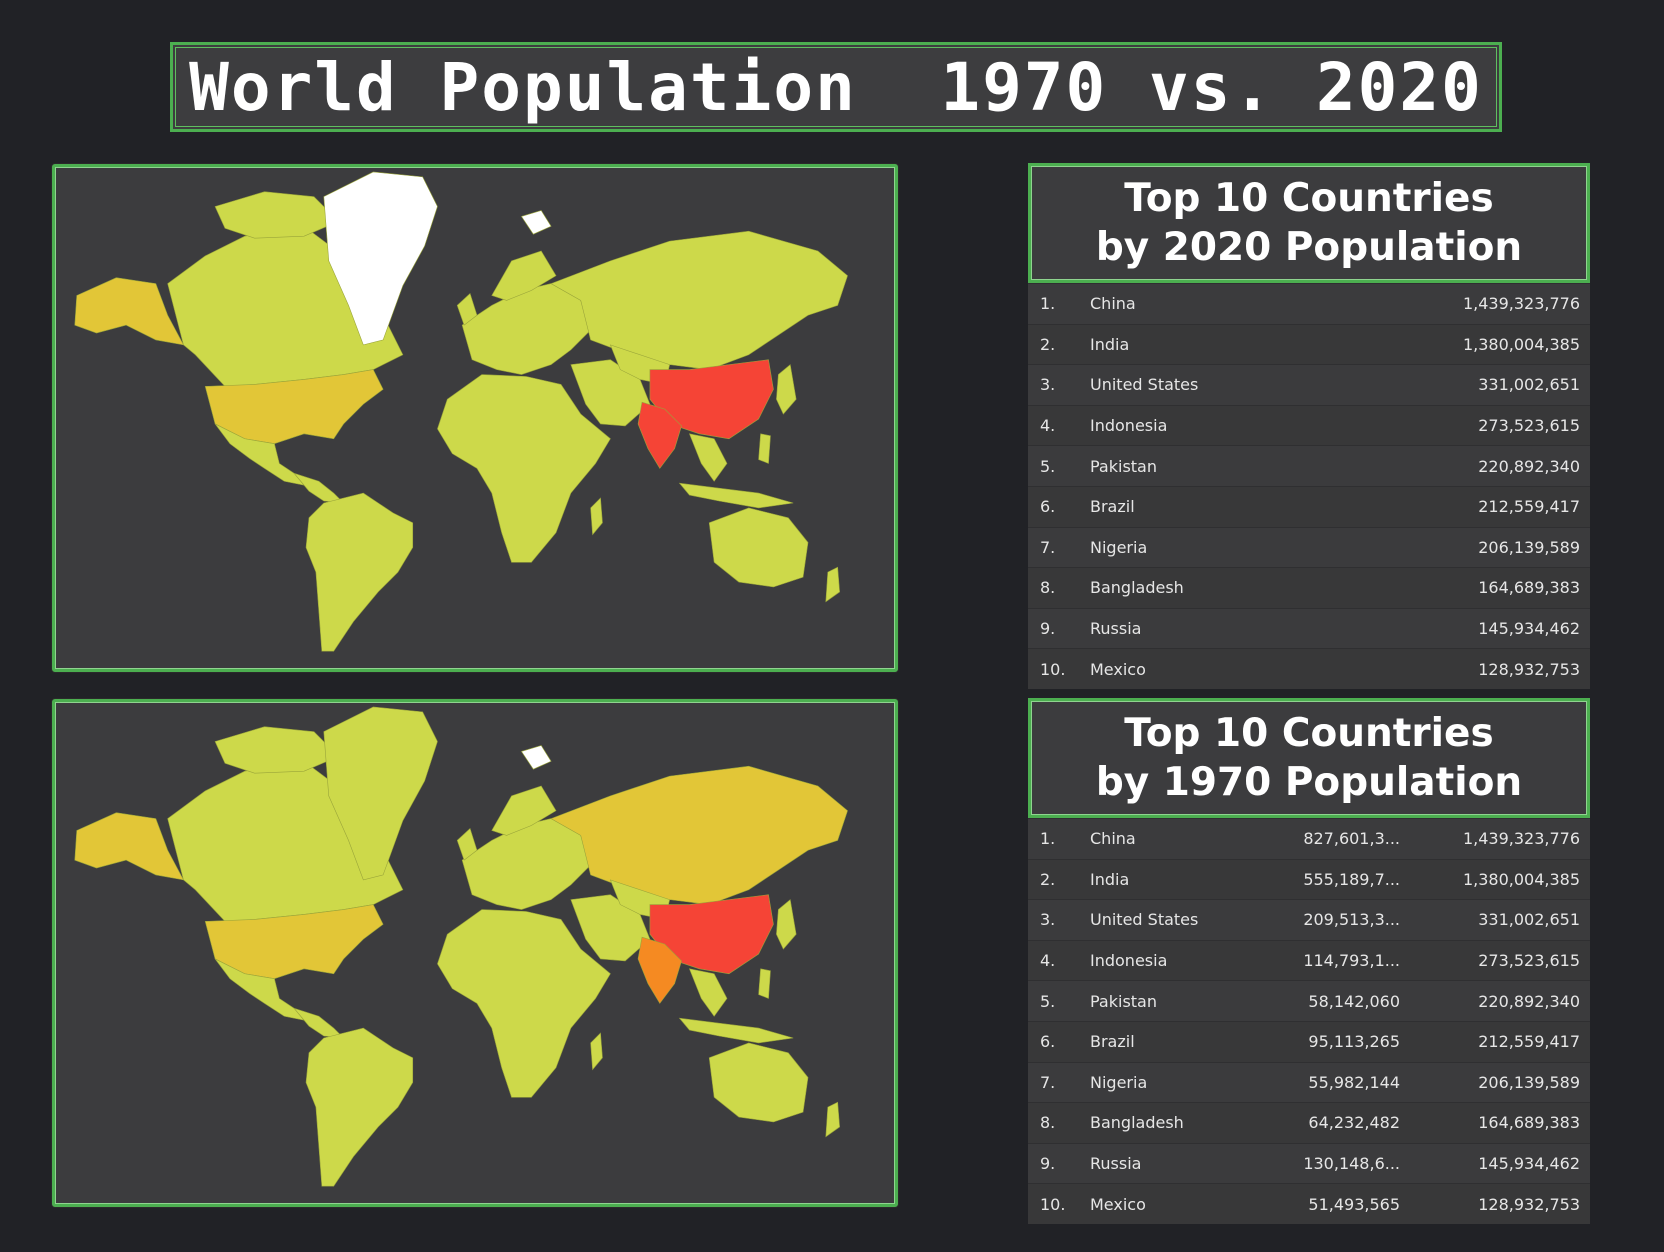 The width and height of the screenshot is (1664, 1252). What do you see at coordinates (1309, 1122) in the screenshot?
I see `table-row: 8. Bangladesh 64,232,482 164,689,383` at bounding box center [1309, 1122].